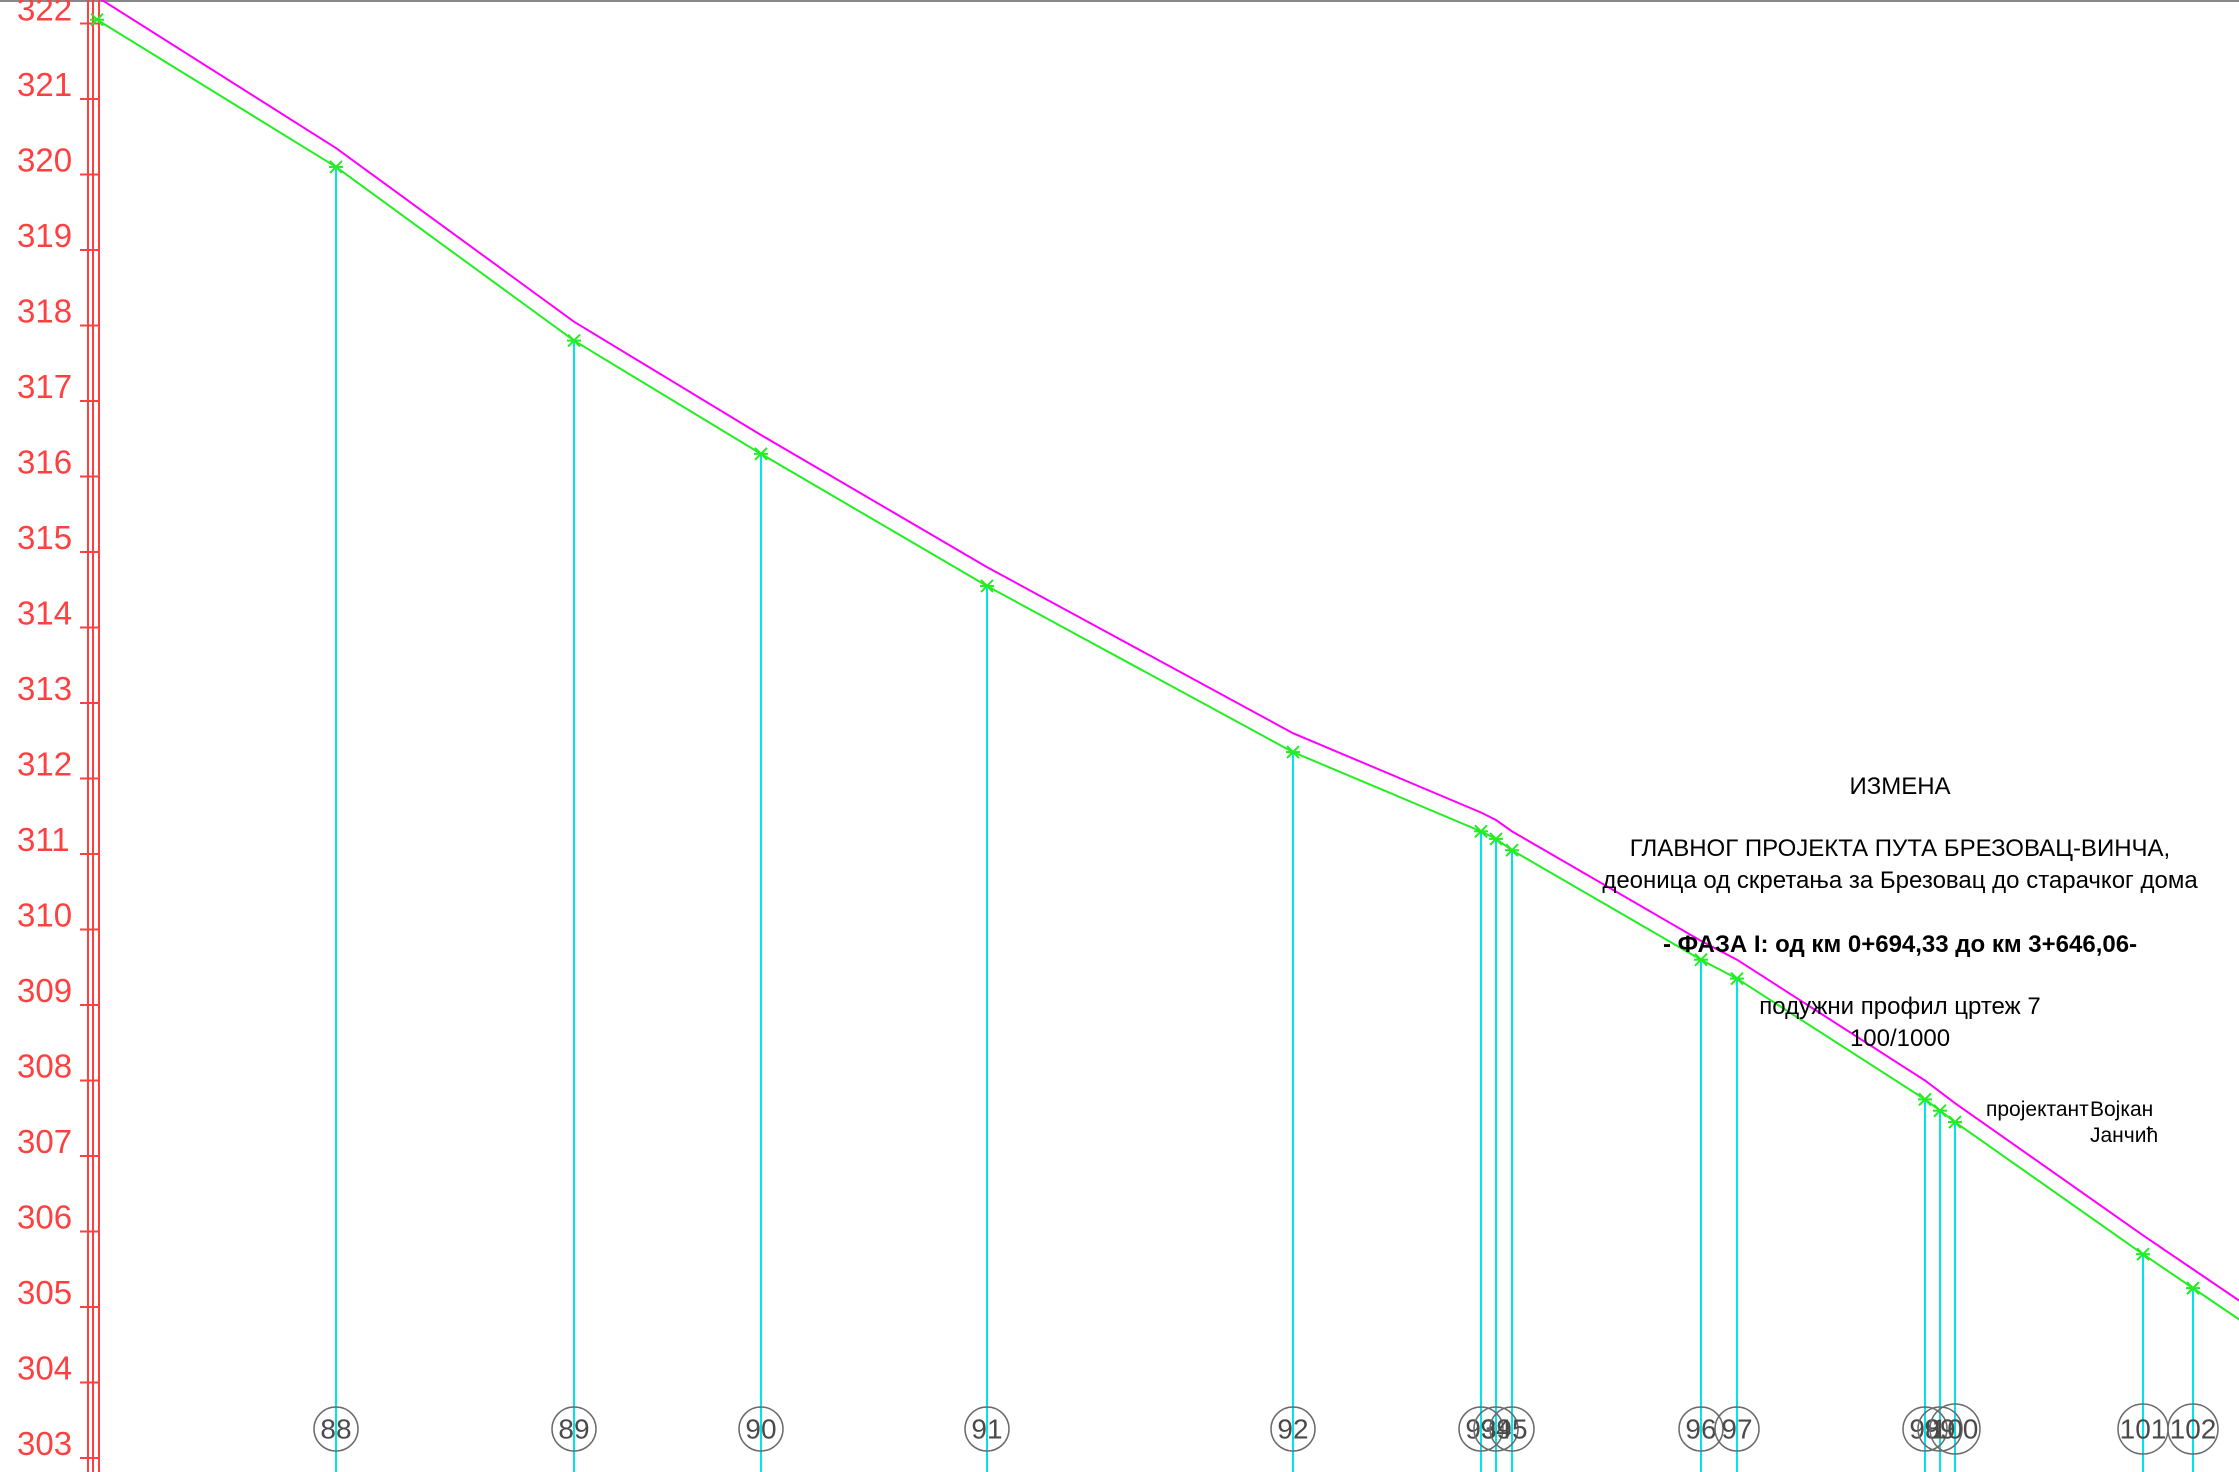  I want to click on axis-tick-label-317: 317, so click(44, 386).